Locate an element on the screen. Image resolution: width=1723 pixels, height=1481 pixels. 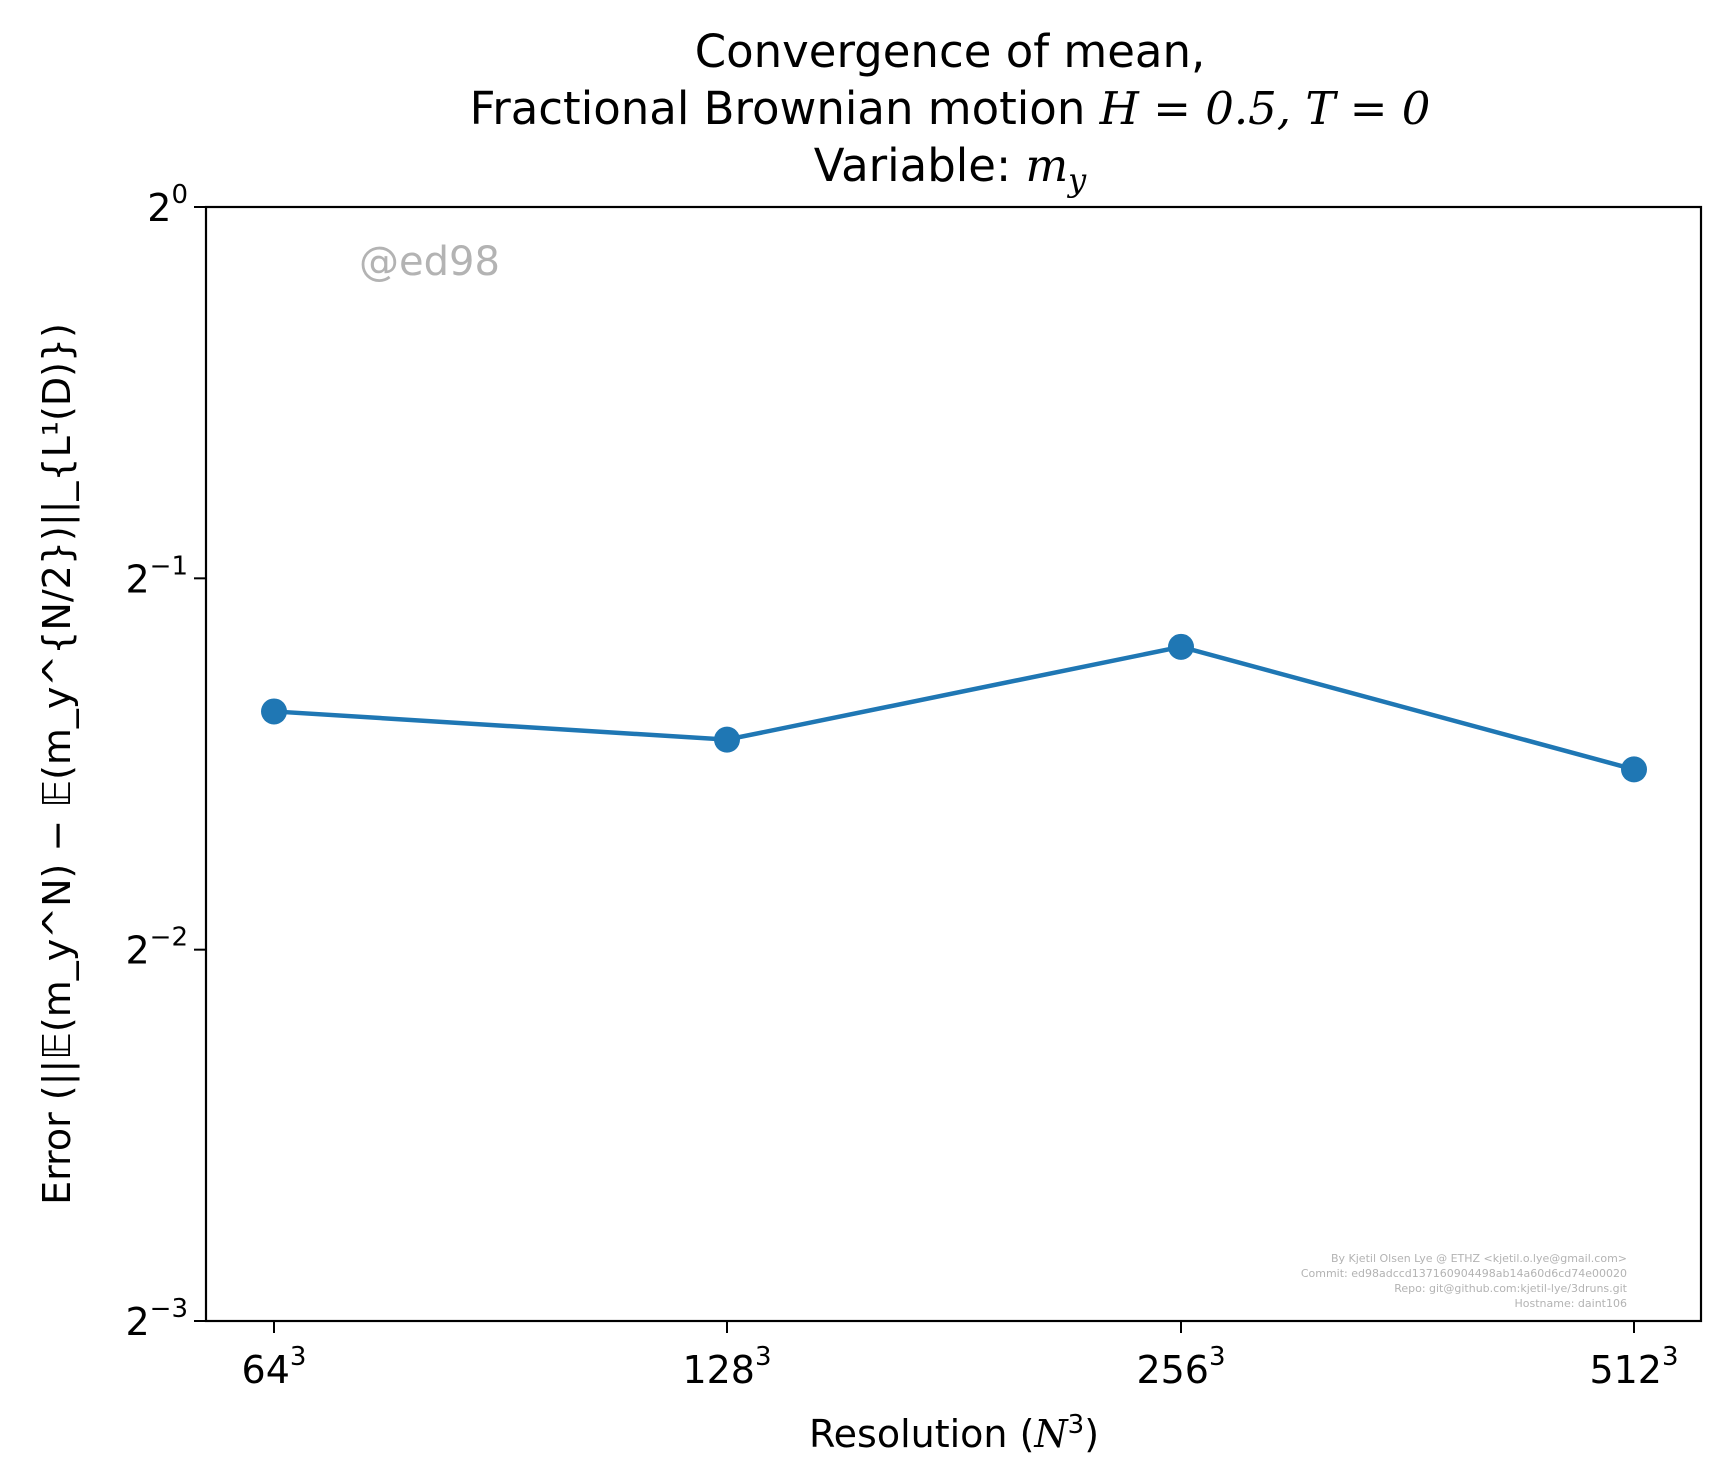
series-line is located at coordinates (954, 708).